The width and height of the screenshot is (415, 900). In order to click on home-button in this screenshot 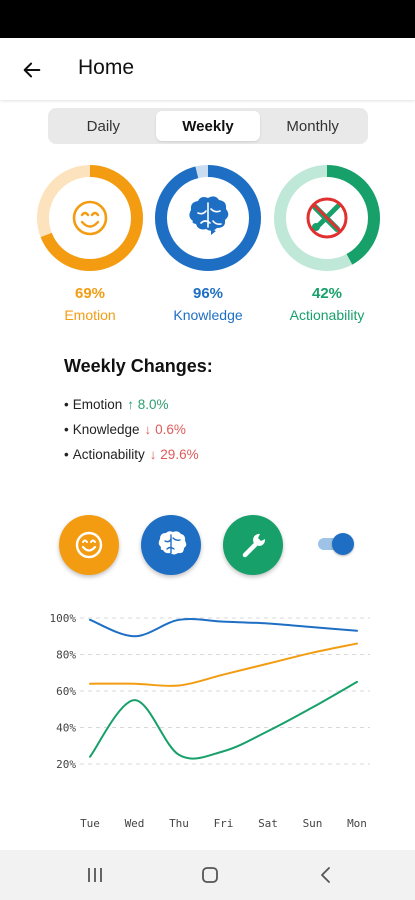, I will do `click(210, 875)`.